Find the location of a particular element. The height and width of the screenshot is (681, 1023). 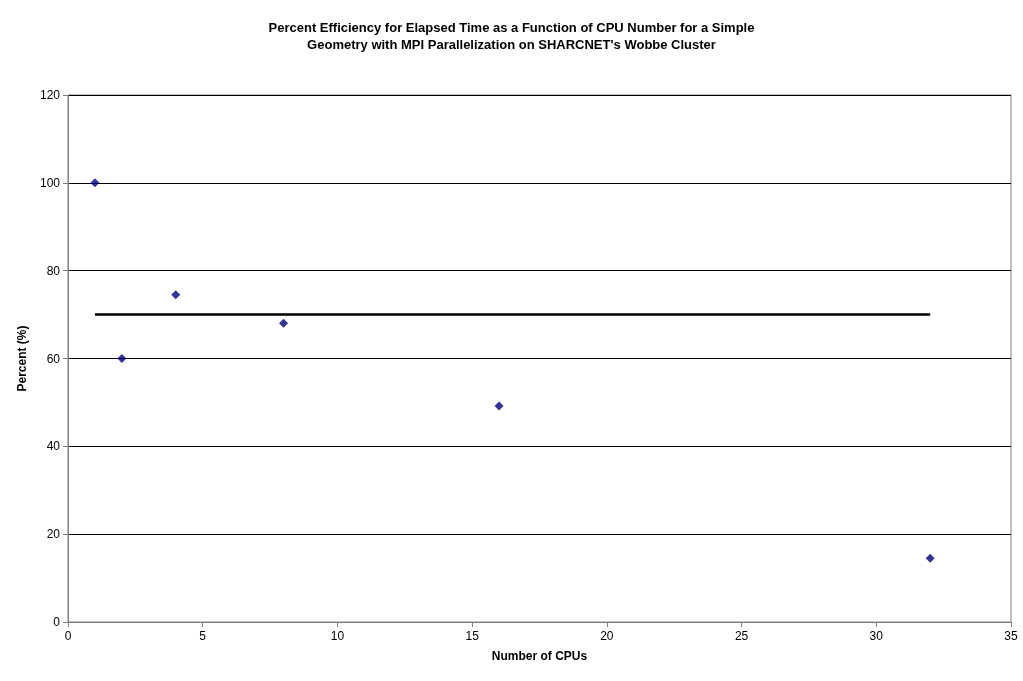

x-tick-label: 10 is located at coordinates (337, 636).